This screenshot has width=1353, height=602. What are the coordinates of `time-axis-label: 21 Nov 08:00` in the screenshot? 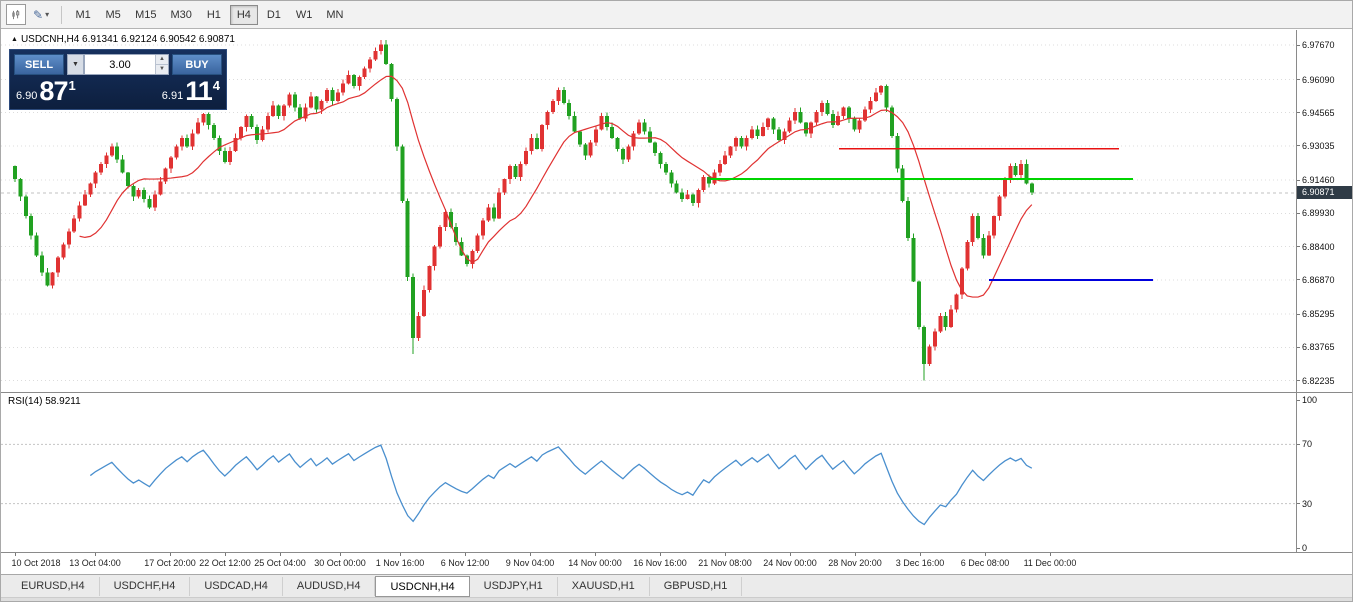 It's located at (725, 563).